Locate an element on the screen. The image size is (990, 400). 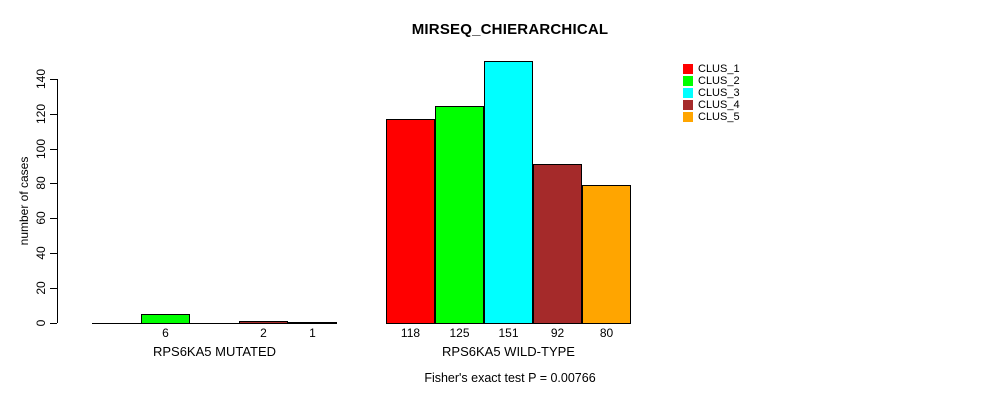
bar-value-label: 1 is located at coordinates (312, 333).